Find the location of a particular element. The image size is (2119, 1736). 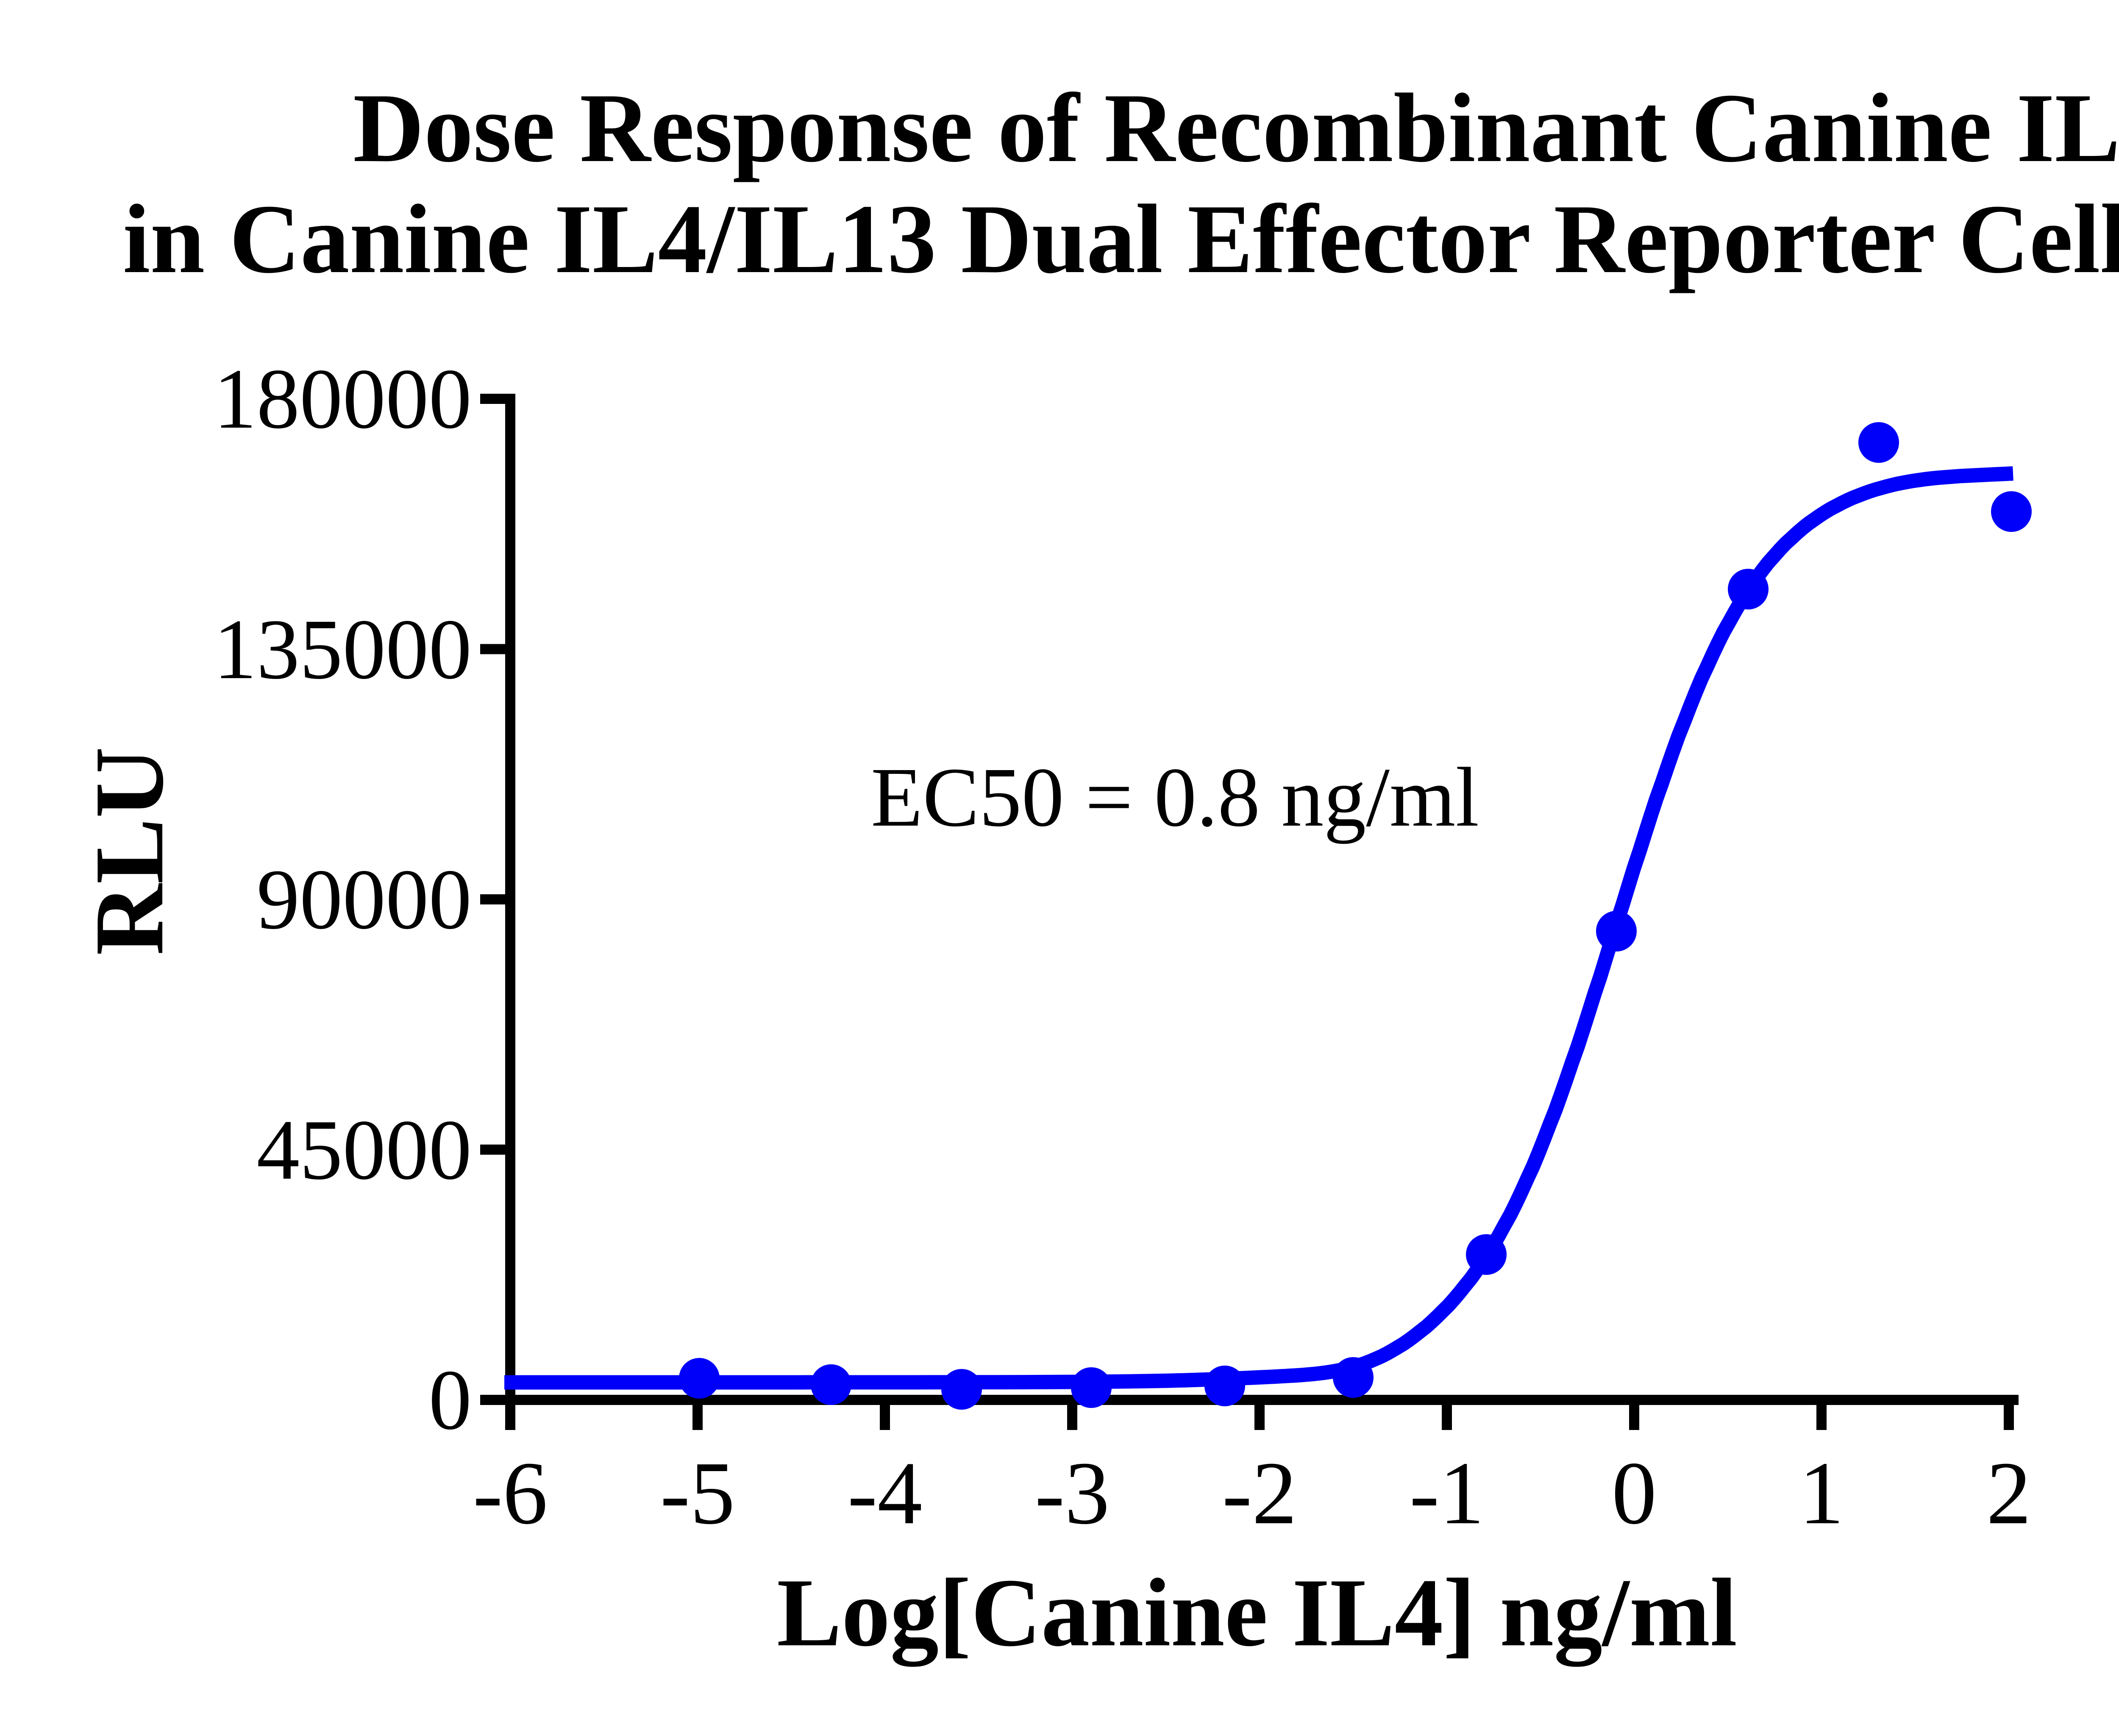

svg-text:Dose Response of Recombinant C: Dose Response of Recombinant Canine IL4 is located at coordinates (1236, 128).